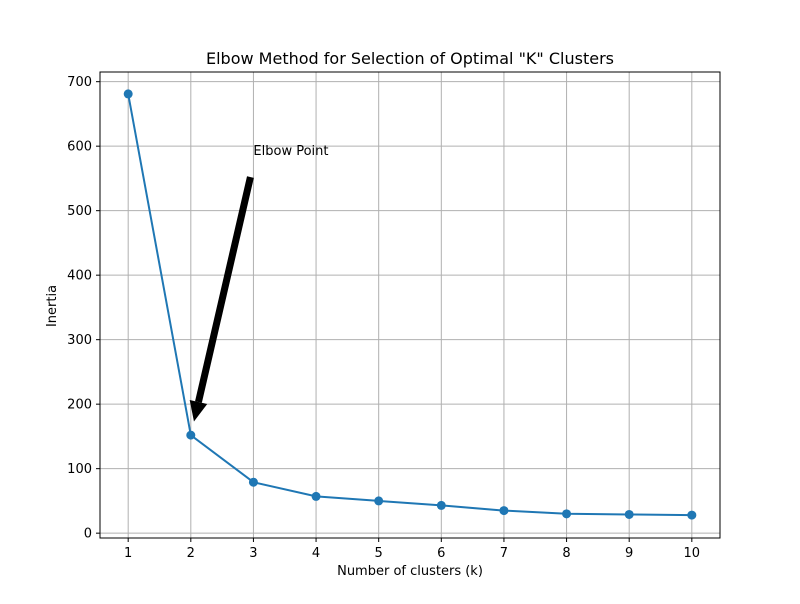 This screenshot has width=800, height=604. What do you see at coordinates (504, 553) in the screenshot?
I see `x-tick-label: 7` at bounding box center [504, 553].